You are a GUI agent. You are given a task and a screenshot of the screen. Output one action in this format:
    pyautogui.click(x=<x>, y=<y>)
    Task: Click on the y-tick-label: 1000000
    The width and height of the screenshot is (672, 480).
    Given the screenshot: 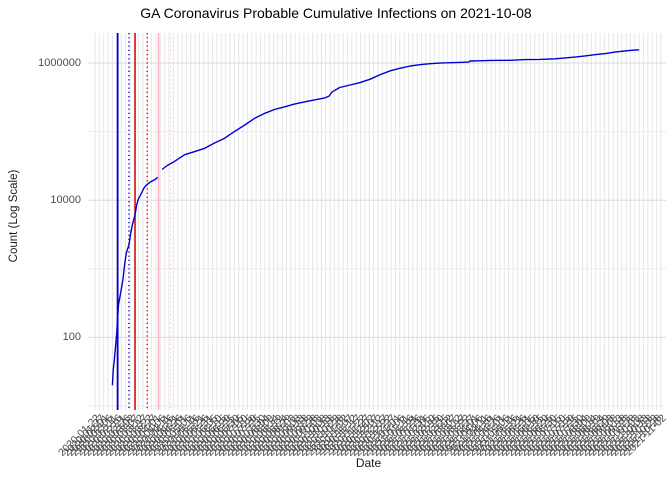 What is the action you would take?
    pyautogui.click(x=59, y=63)
    